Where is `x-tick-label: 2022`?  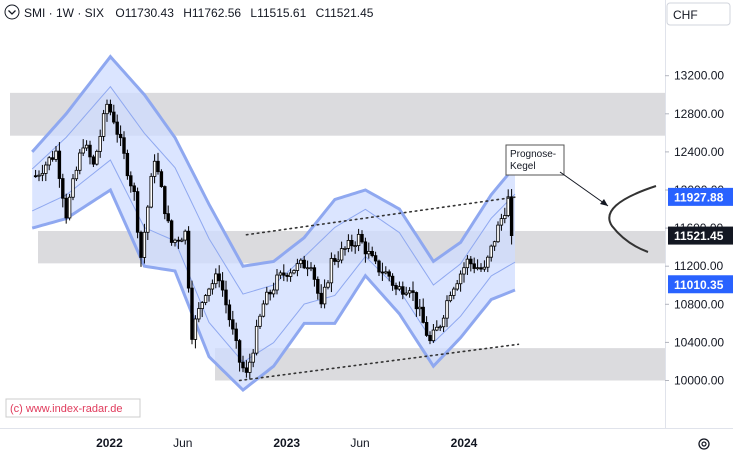
x-tick-label: 2022 is located at coordinates (109, 443).